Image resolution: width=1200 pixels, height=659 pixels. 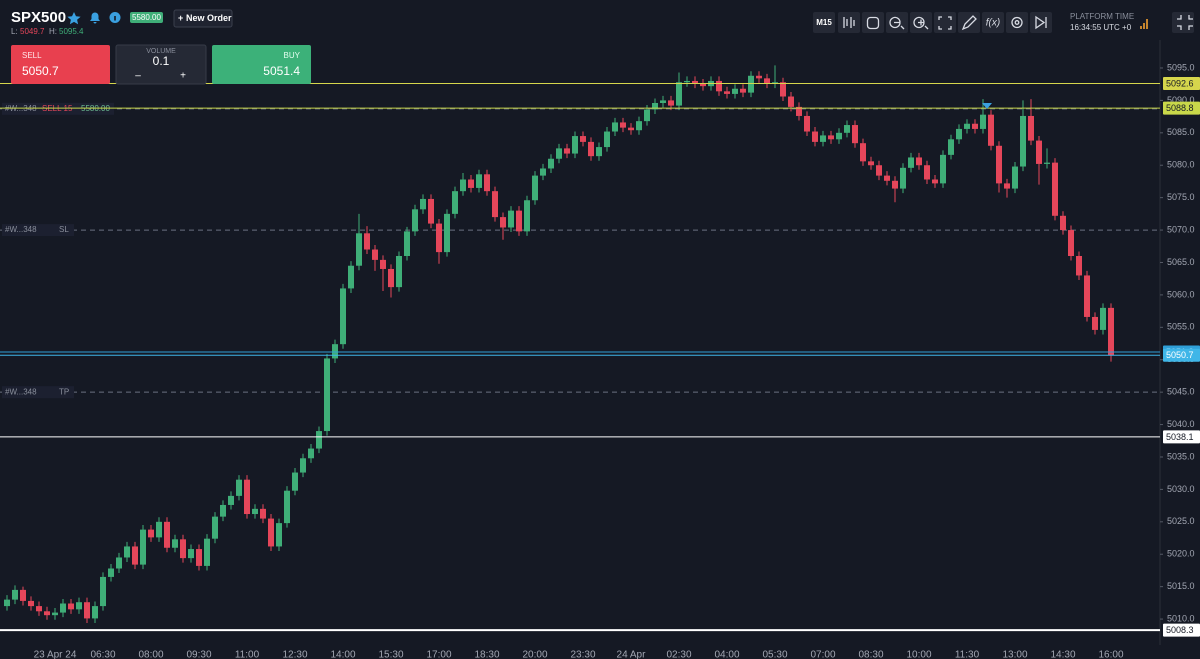 What do you see at coordinates (1181, 229) in the screenshot?
I see `y-tick-label: 5070.0` at bounding box center [1181, 229].